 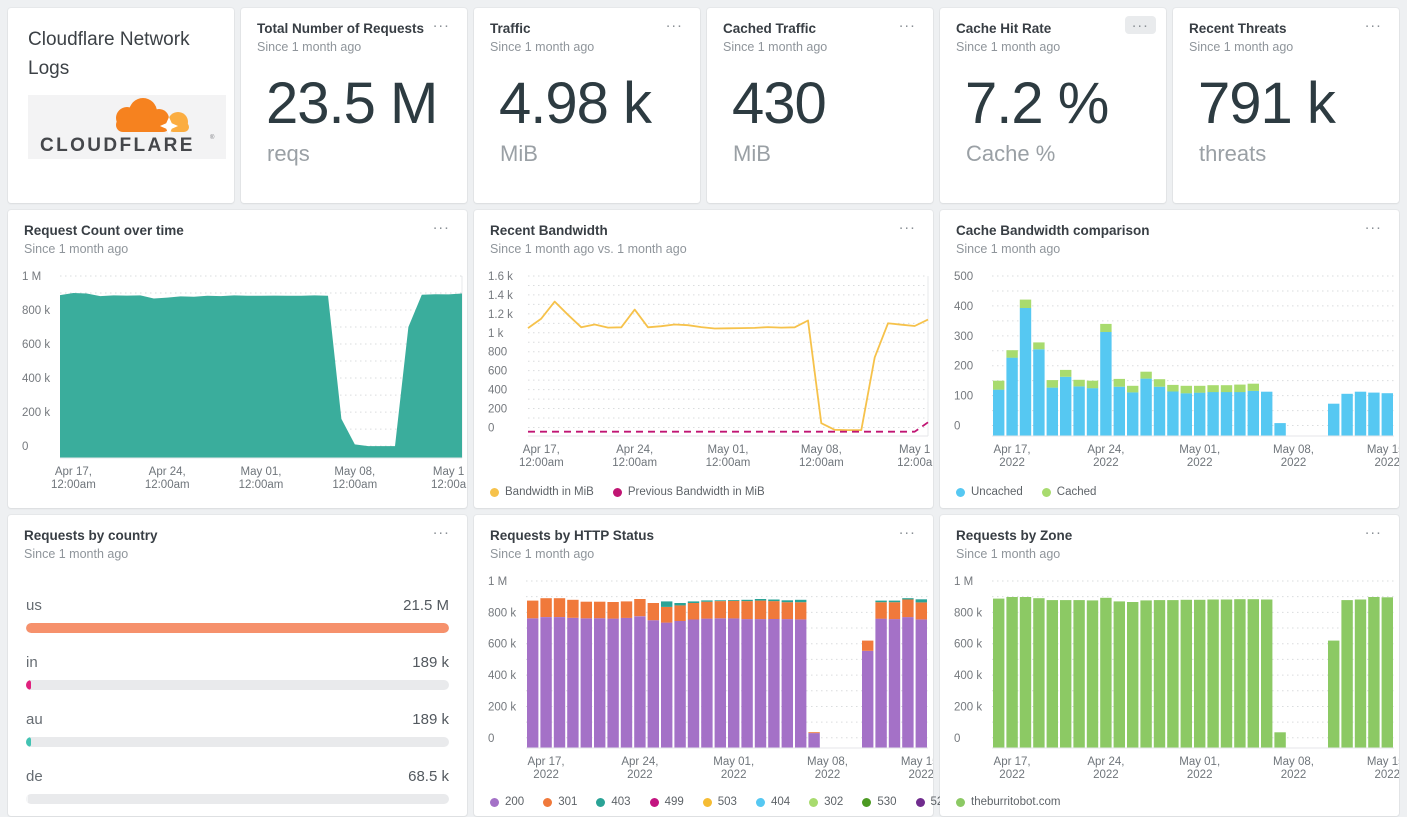 I want to click on legend-item: 503, so click(x=719, y=802).